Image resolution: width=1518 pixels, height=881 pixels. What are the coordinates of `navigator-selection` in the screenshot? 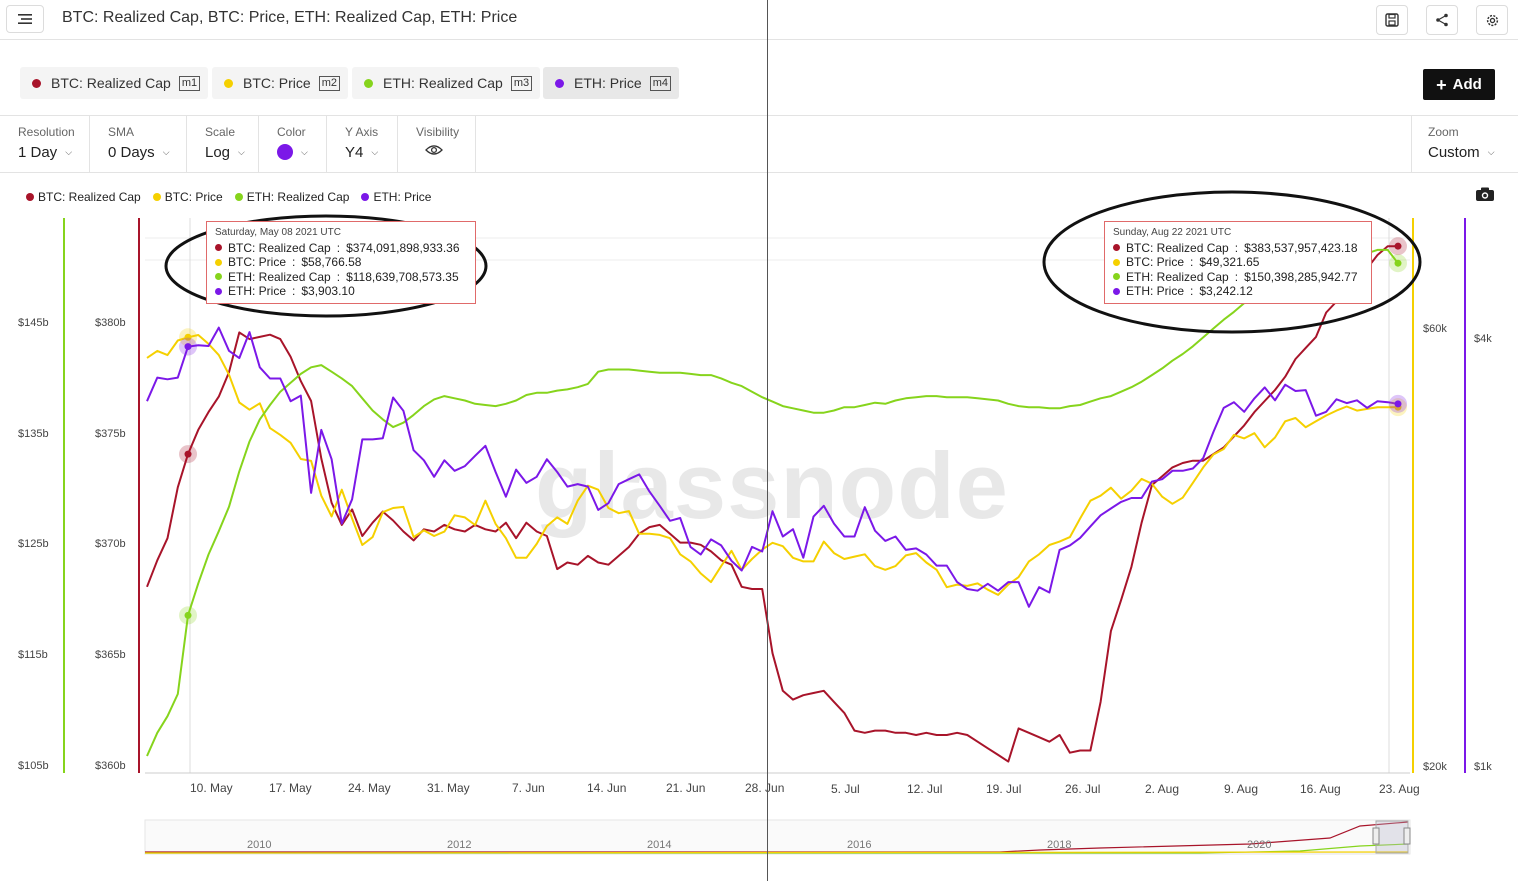 It's located at (1392, 837).